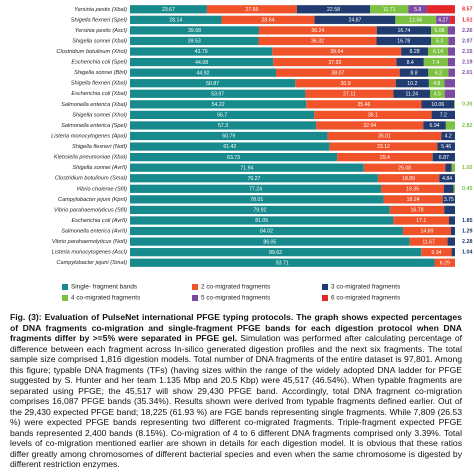  What do you see at coordinates (317, 31) in the screenshot?
I see `segment-value-label: 36.24` at bounding box center [317, 31].